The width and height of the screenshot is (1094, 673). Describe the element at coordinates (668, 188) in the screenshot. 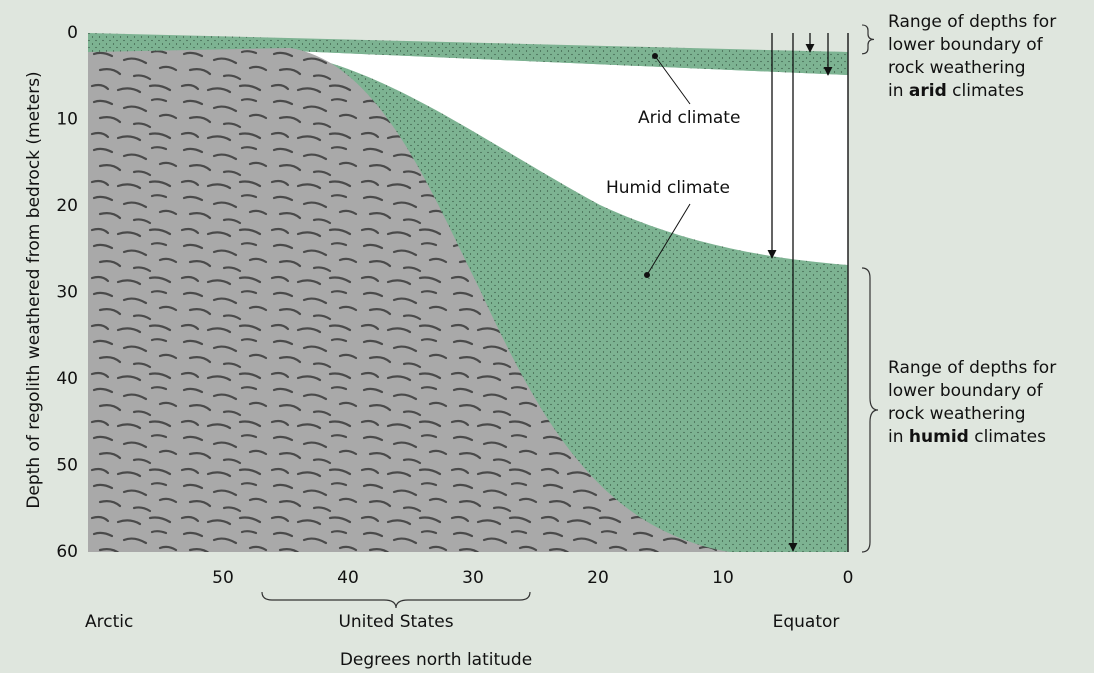

I see `annotation: Humid climate` at that location.